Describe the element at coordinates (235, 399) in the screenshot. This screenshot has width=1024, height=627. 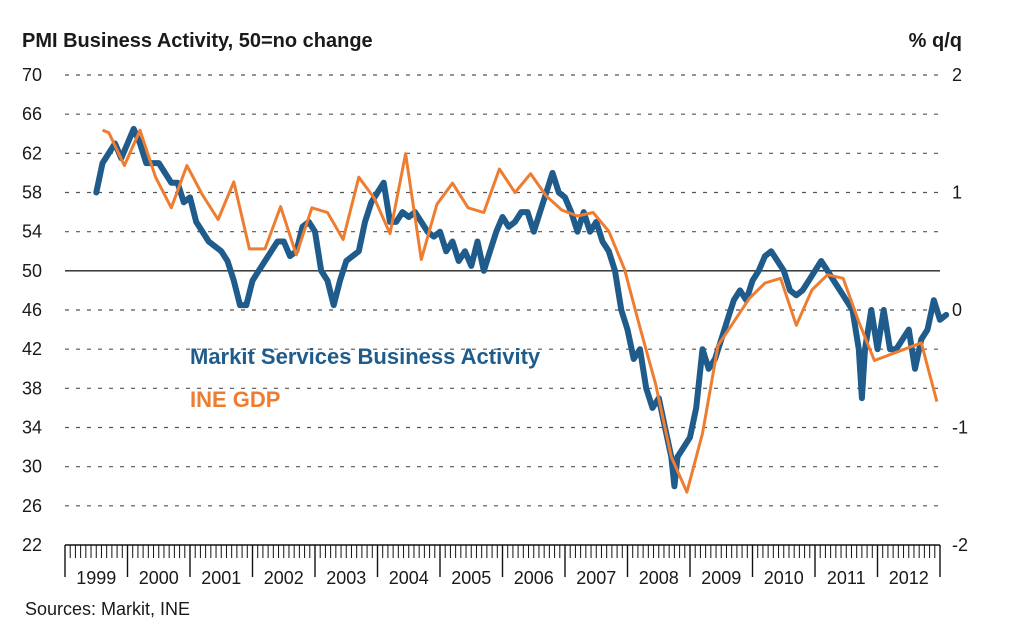
I see `legend-series-gdp: INE GDP` at that location.